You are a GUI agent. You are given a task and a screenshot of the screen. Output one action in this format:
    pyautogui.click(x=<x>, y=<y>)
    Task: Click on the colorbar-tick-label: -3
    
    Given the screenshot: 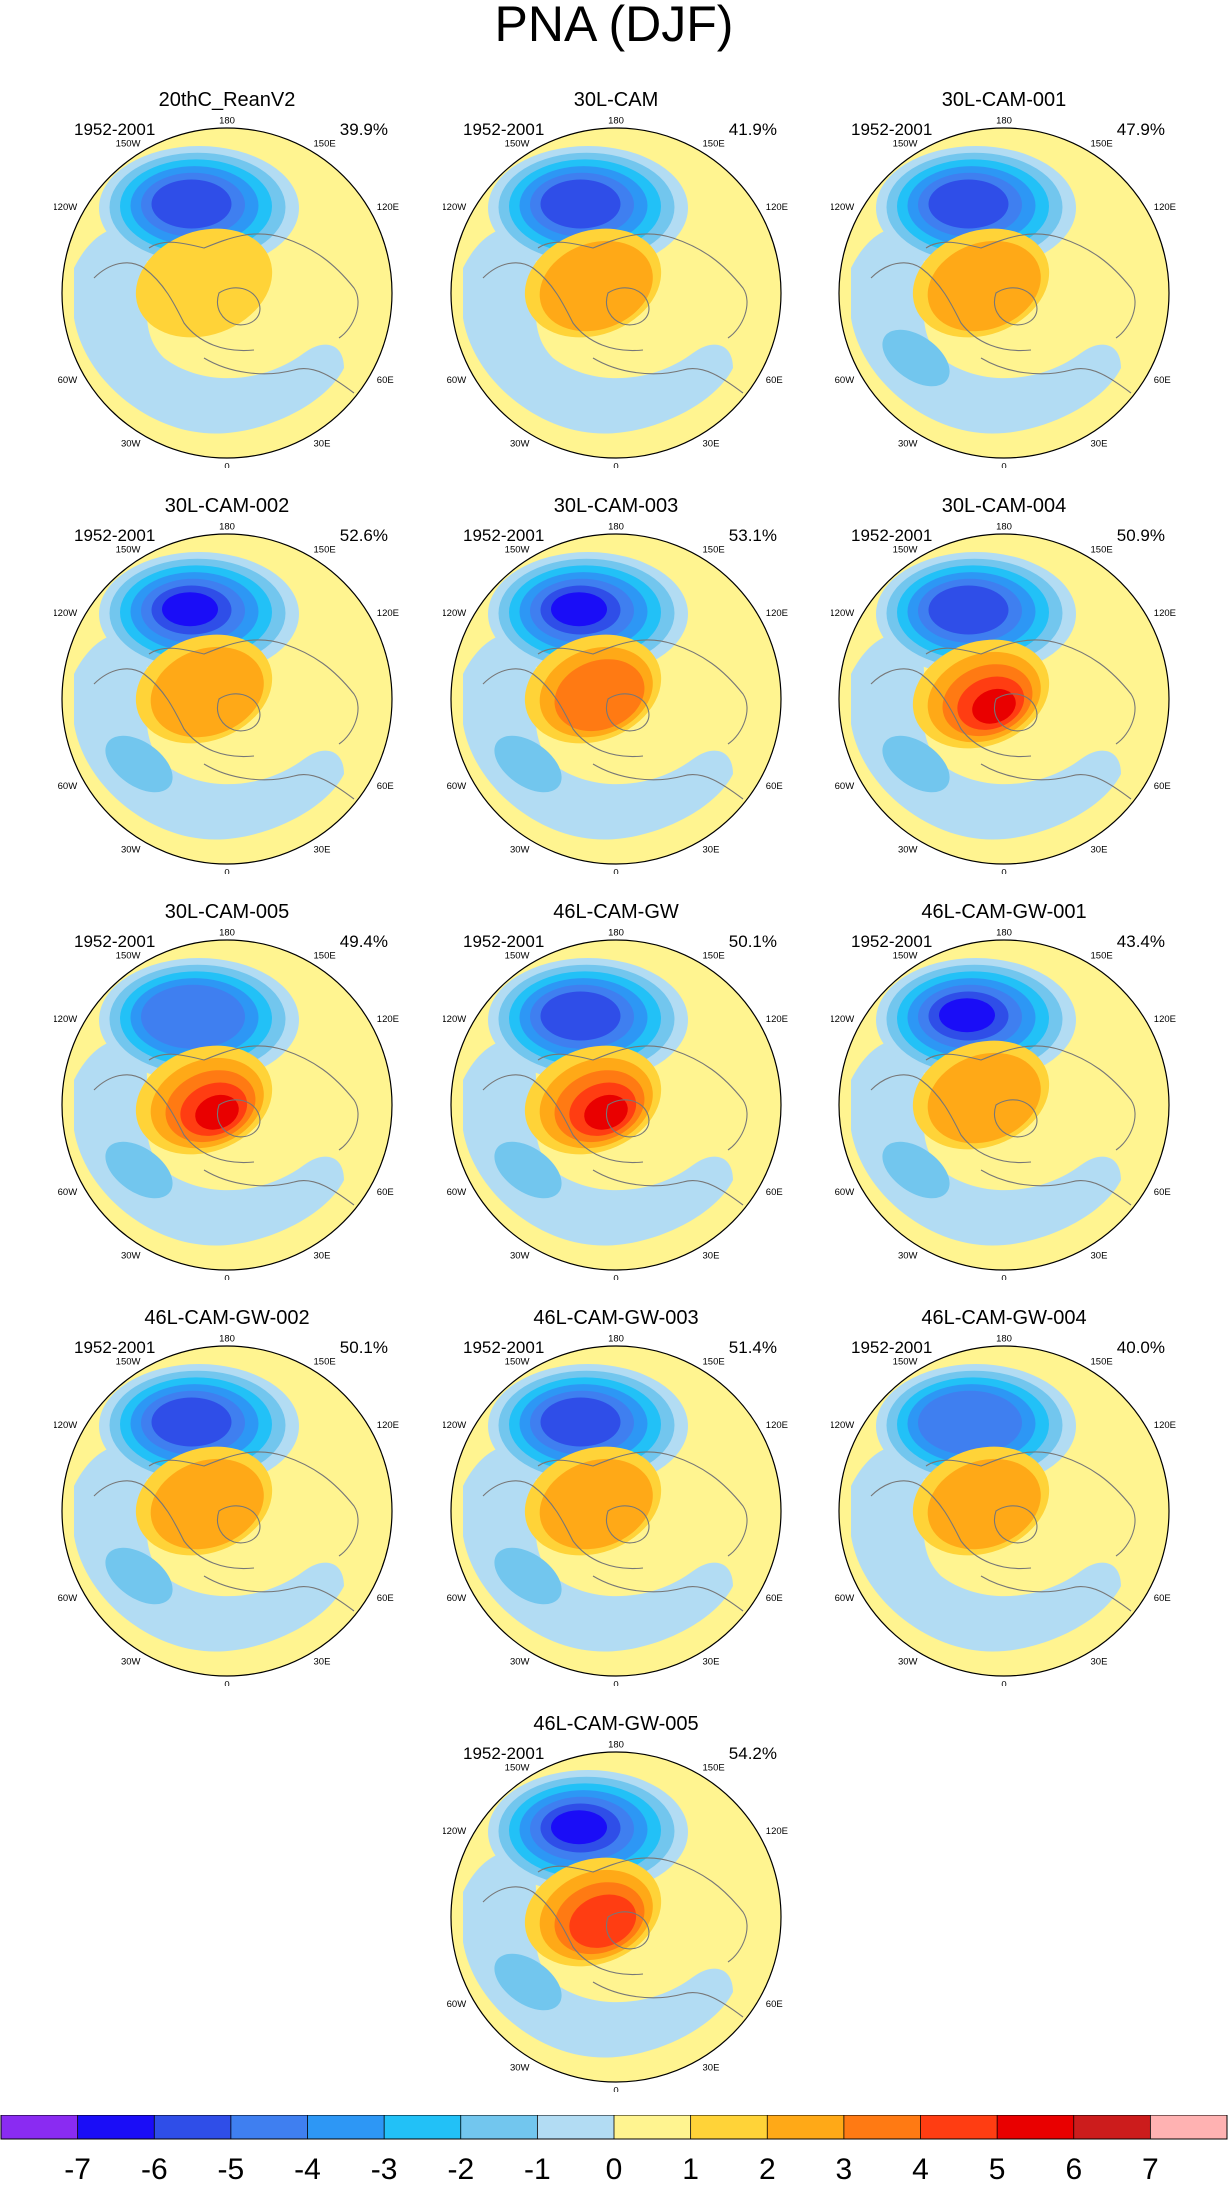 What is the action you would take?
    pyautogui.click(x=384, y=2169)
    